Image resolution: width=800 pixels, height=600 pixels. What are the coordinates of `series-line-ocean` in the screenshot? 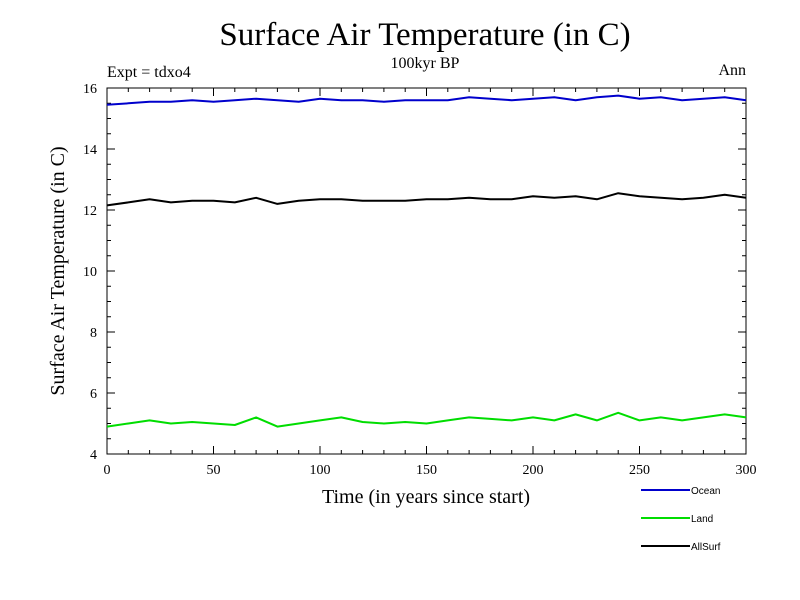 It's located at (426, 100).